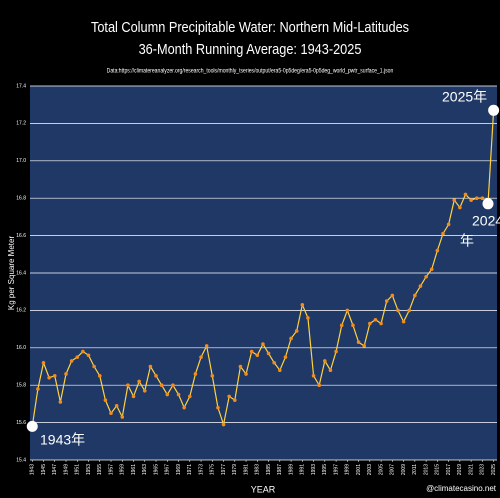  What do you see at coordinates (111, 469) in the screenshot?
I see `x-tick-label: 1957` at bounding box center [111, 469].